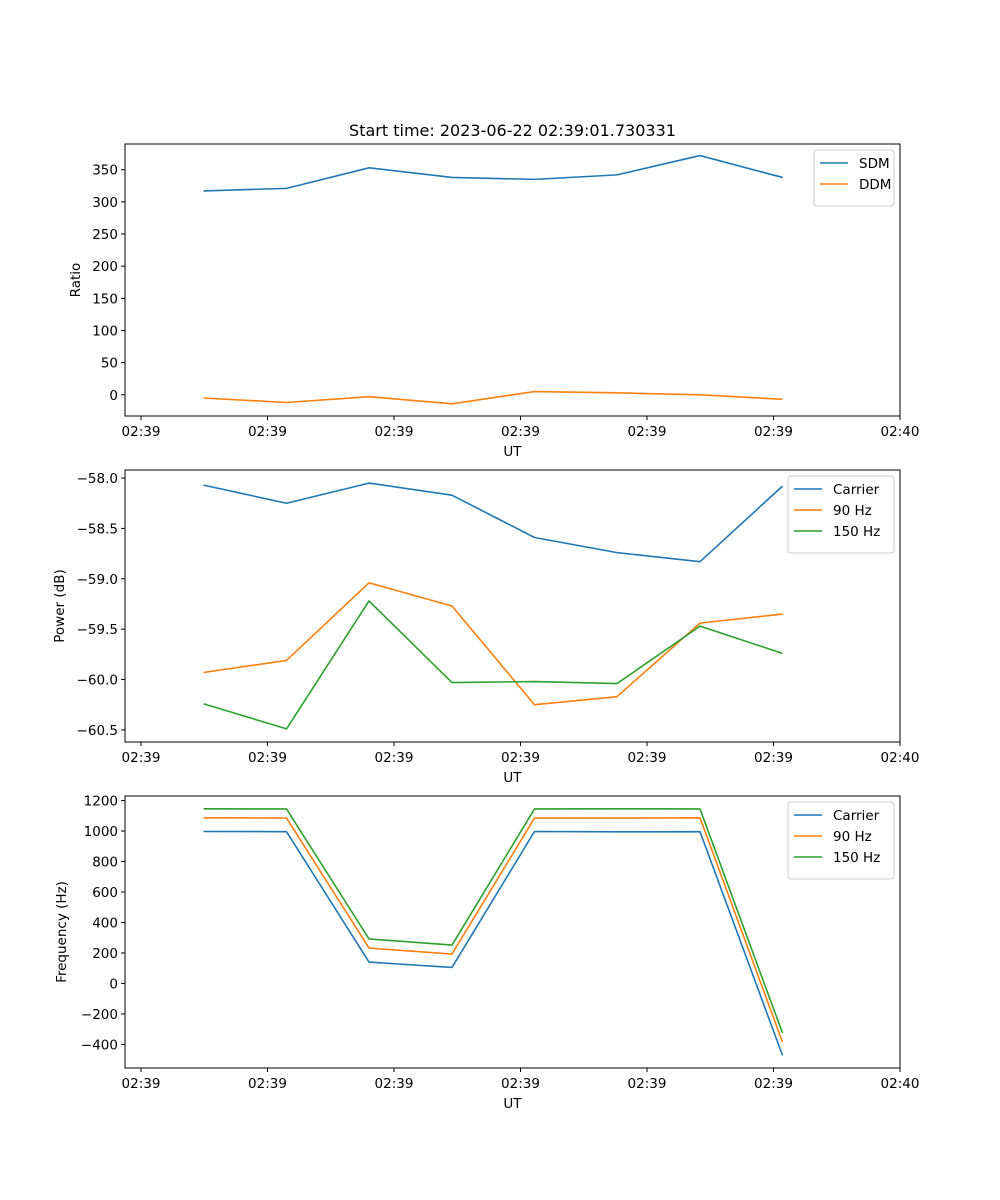 Image resolution: width=1000 pixels, height=1200 pixels. I want to click on y-axis-label: Frequency (Hz), so click(62, 932).